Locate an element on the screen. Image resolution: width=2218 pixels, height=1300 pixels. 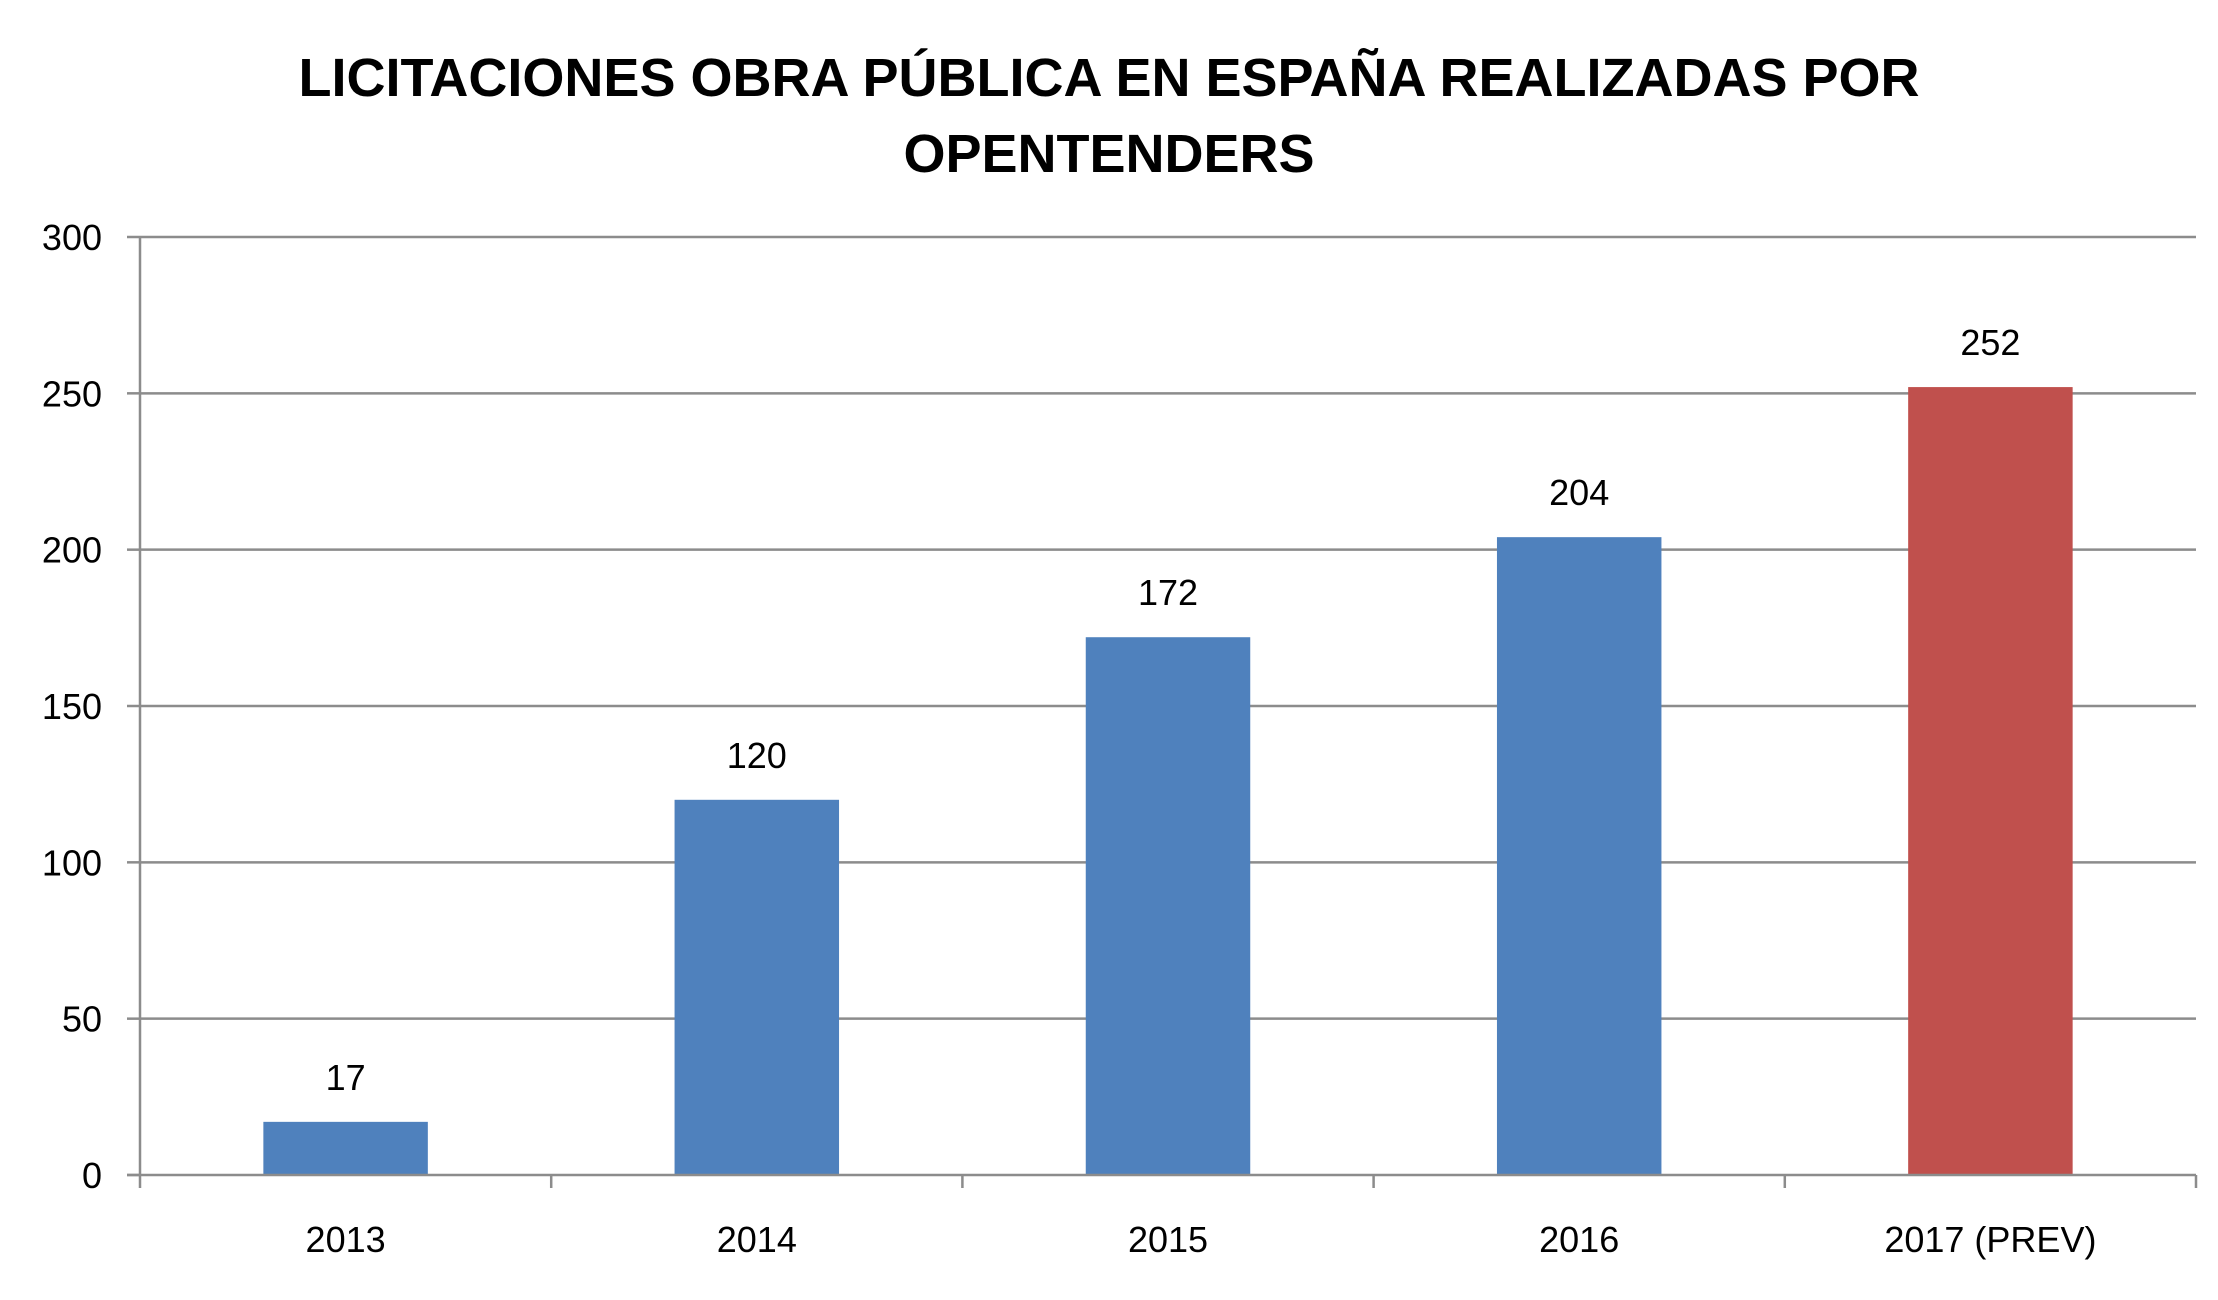
data-label: 17 is located at coordinates (346, 1077).